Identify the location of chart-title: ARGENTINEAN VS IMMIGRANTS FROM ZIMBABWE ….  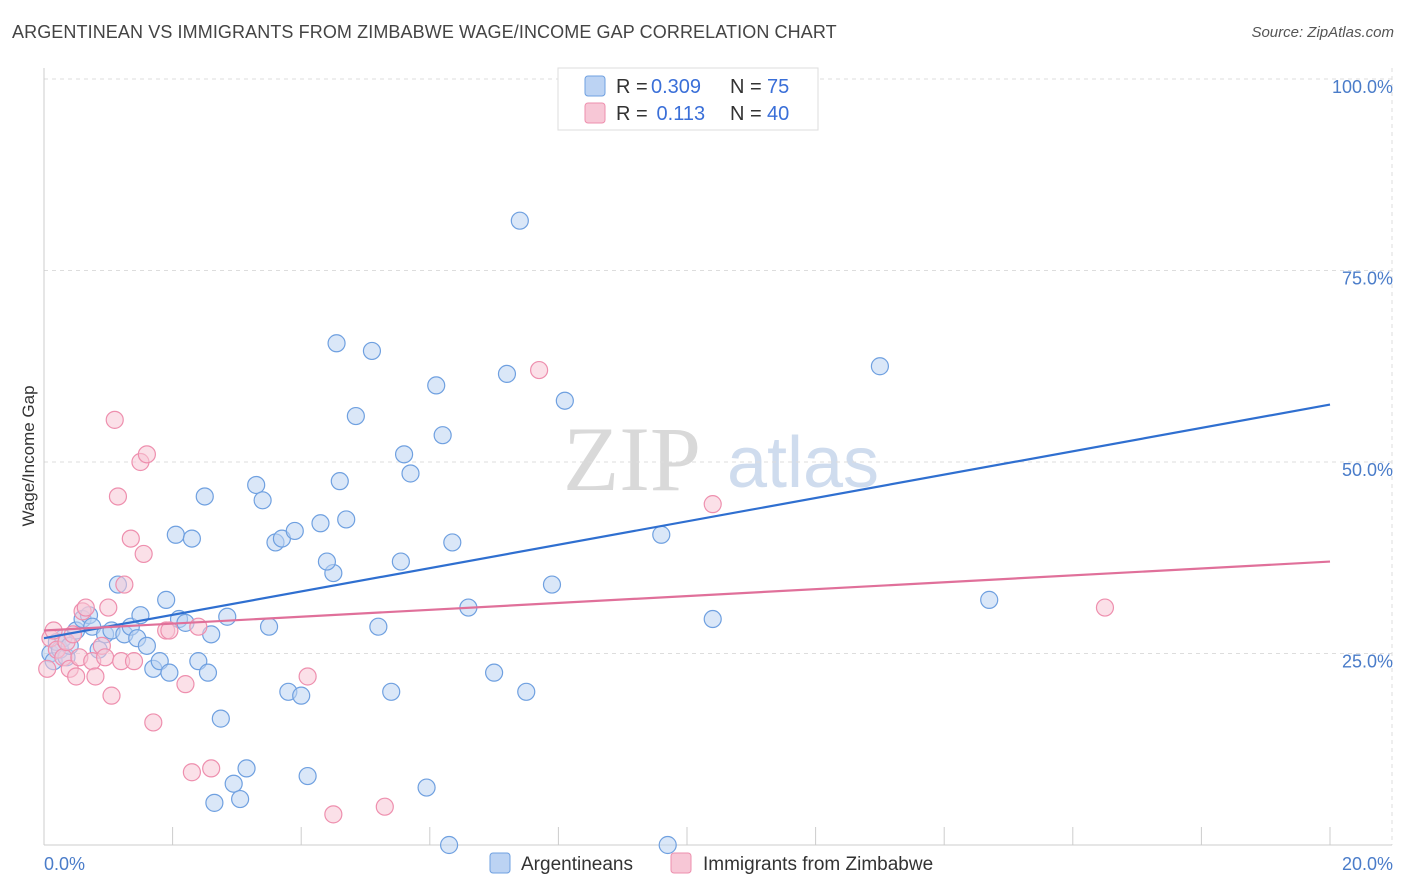
(424, 32).